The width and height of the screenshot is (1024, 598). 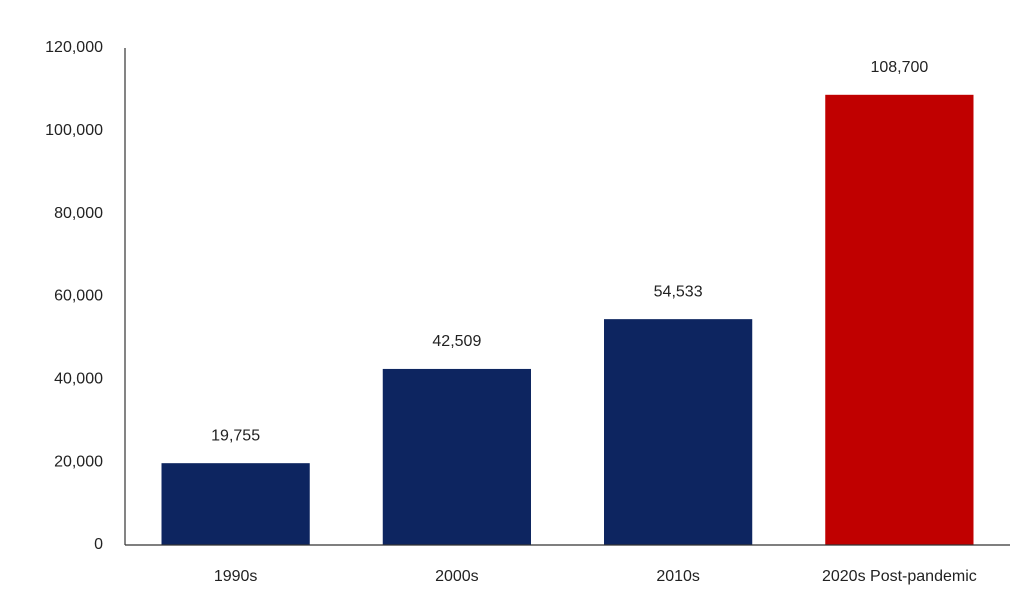 What do you see at coordinates (456, 341) in the screenshot?
I see `value-label: 42,509` at bounding box center [456, 341].